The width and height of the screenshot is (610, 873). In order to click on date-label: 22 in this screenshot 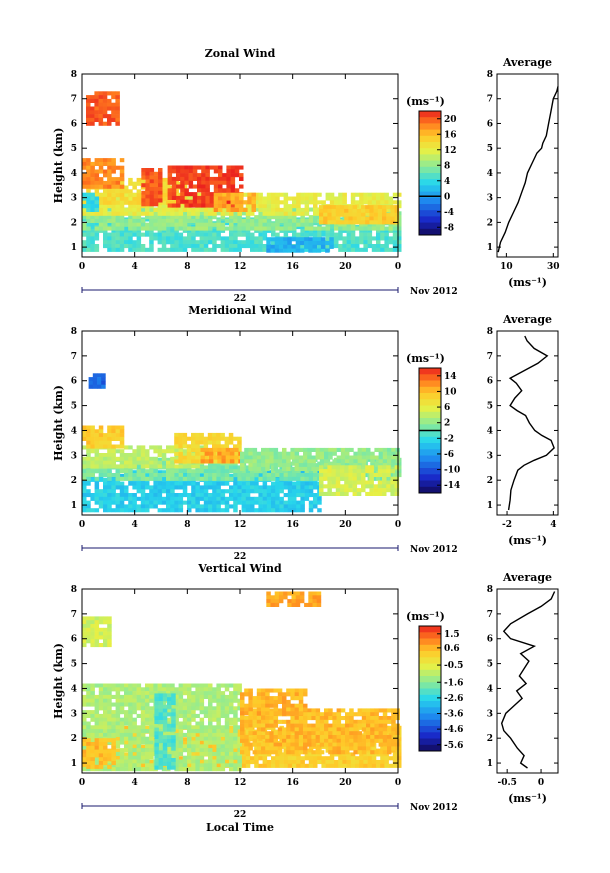, I will do `click(240, 299)`.